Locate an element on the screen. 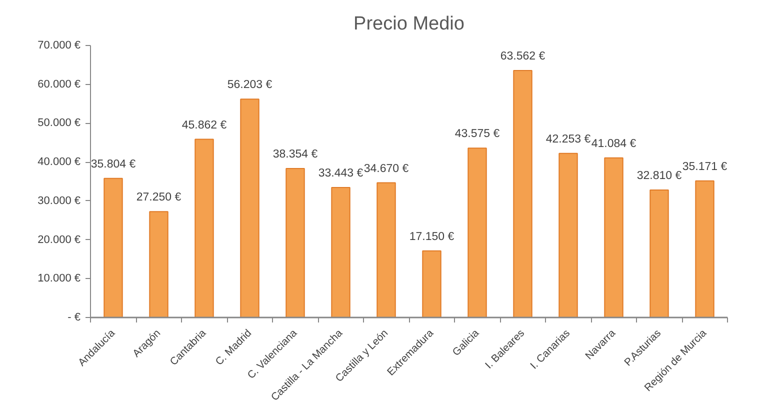  y-tick-label: 70.000 € is located at coordinates (59, 46).